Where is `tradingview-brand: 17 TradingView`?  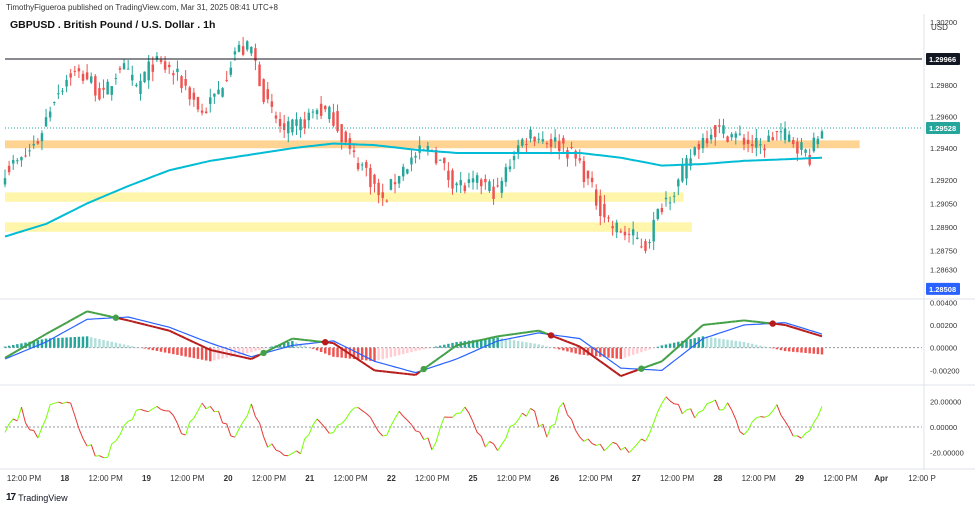
tradingview-brand: 17 TradingView is located at coordinates (37, 497).